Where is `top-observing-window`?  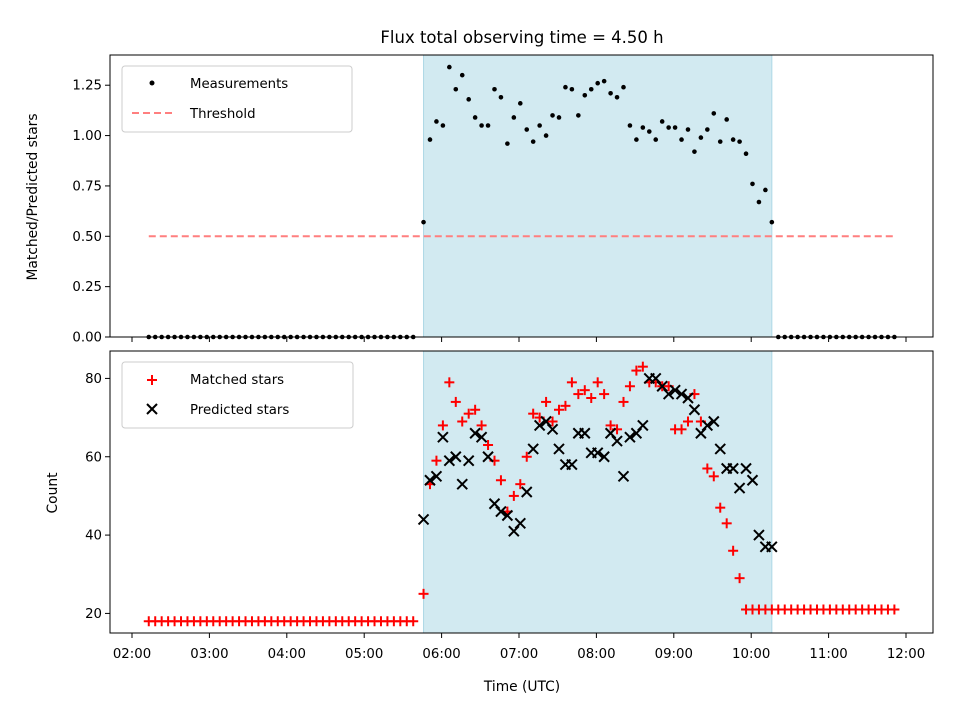 top-observing-window is located at coordinates (598, 196).